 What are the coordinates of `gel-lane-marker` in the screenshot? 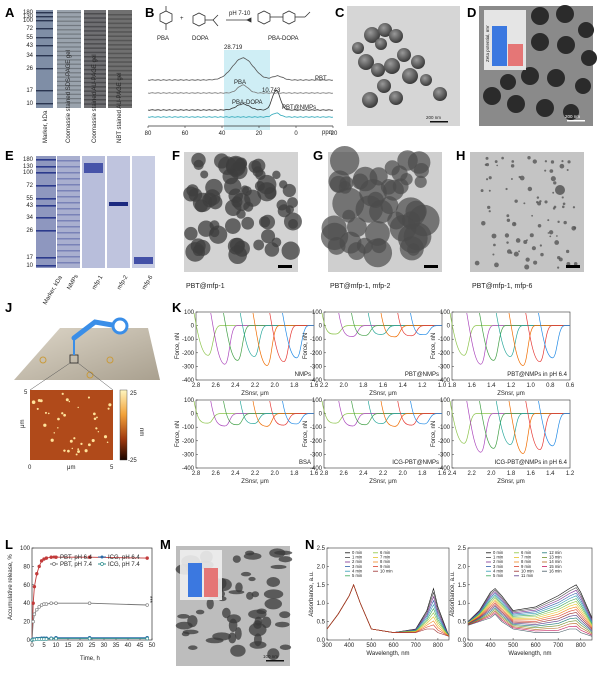 It's located at (44, 59).